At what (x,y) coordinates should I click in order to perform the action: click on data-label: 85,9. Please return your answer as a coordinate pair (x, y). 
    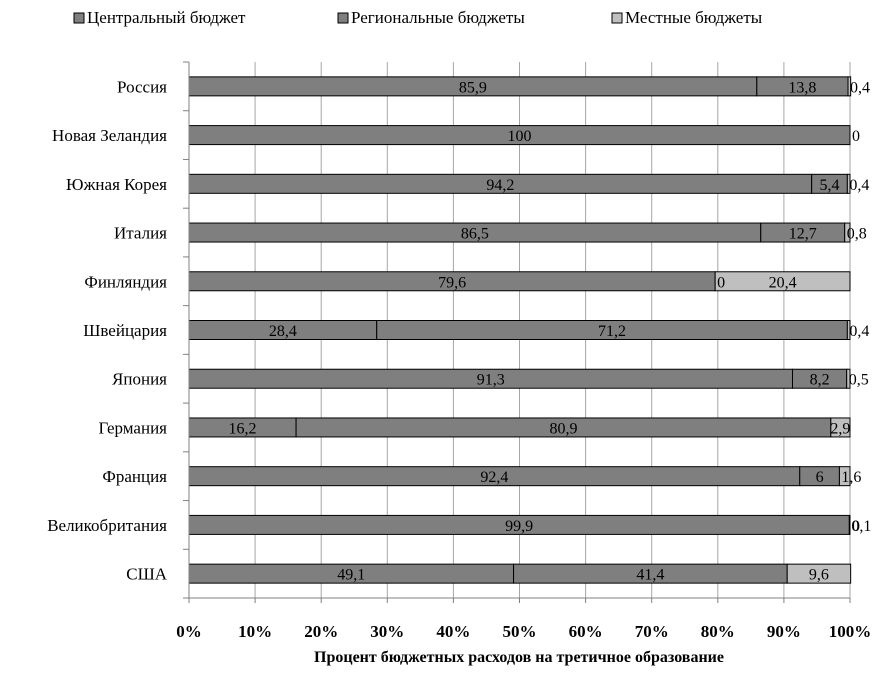
    Looking at the image, I should click on (473, 87).